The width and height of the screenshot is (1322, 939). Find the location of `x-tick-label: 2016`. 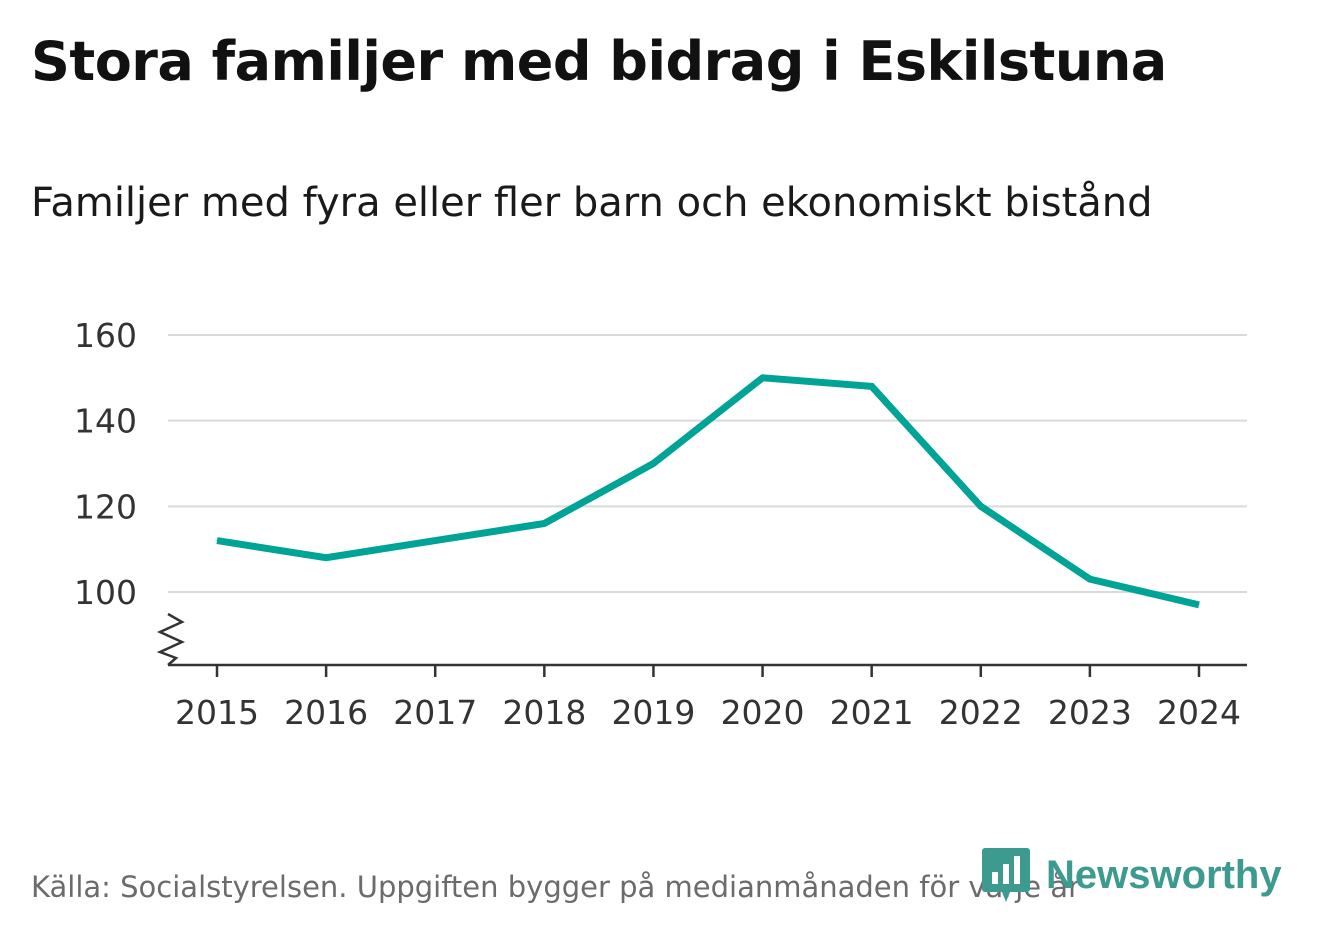

x-tick-label: 2016 is located at coordinates (326, 712).